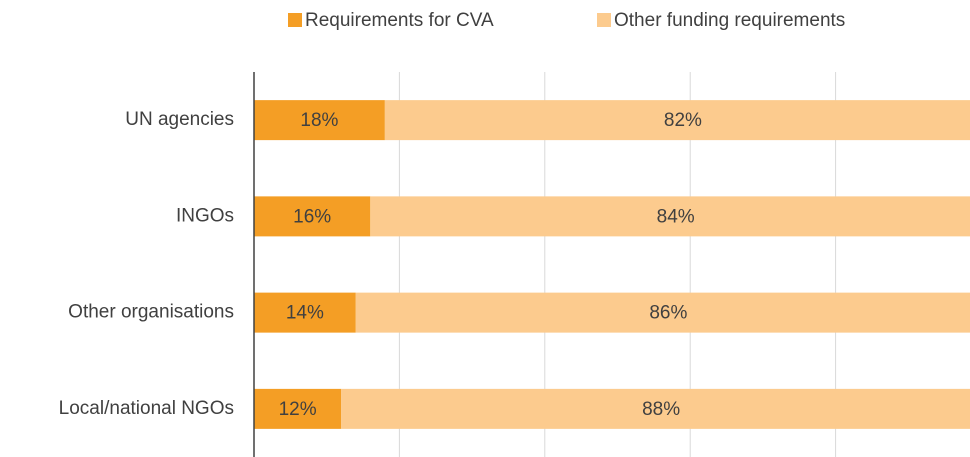  What do you see at coordinates (661, 409) in the screenshot?
I see `data-label: 88%` at bounding box center [661, 409].